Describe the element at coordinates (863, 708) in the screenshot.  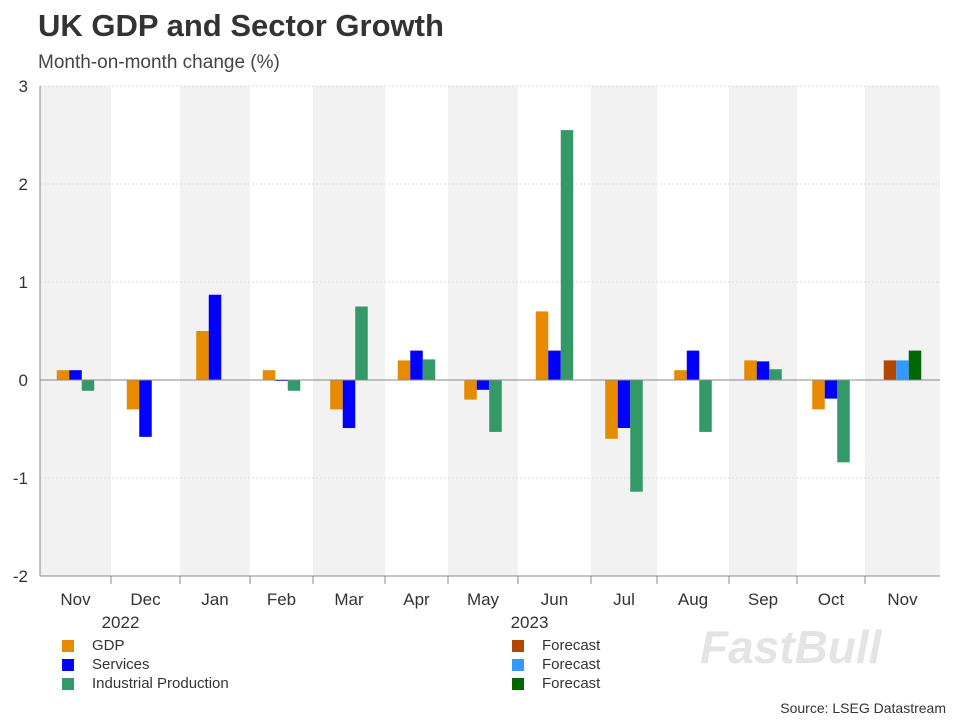
I see `source-note: Source: LSEG Datastream` at that location.